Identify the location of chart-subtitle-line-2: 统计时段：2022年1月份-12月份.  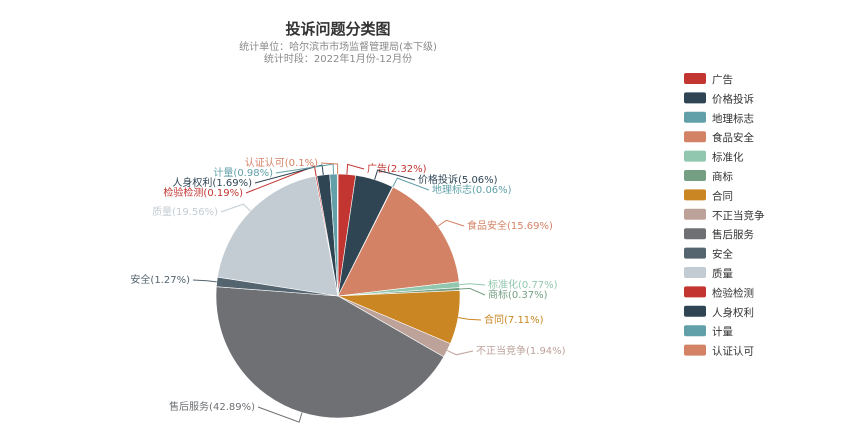
(338, 58).